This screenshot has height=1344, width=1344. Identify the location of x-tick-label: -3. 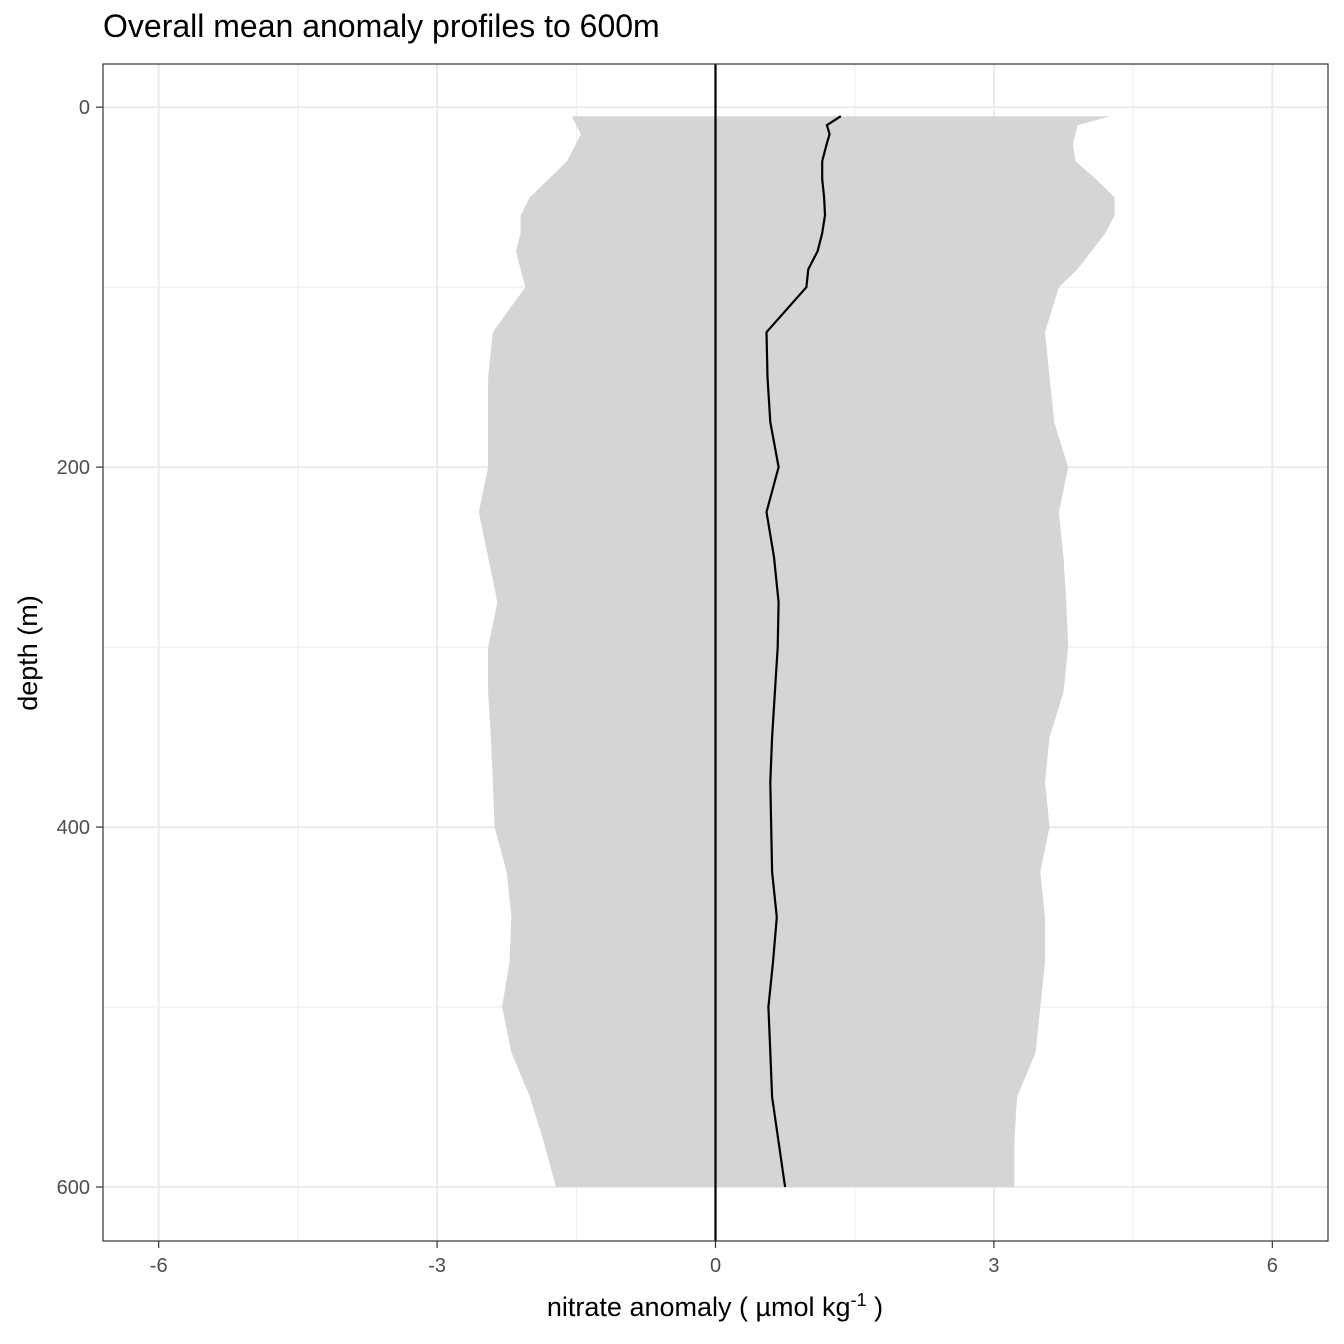
(437, 1266).